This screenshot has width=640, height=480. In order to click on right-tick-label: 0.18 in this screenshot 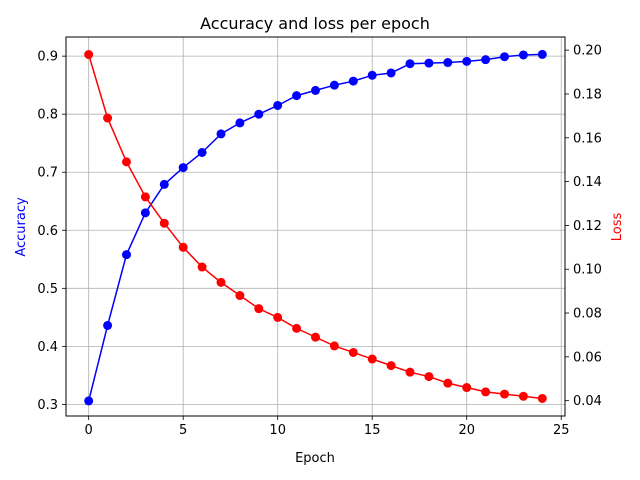, I will do `click(587, 94)`.